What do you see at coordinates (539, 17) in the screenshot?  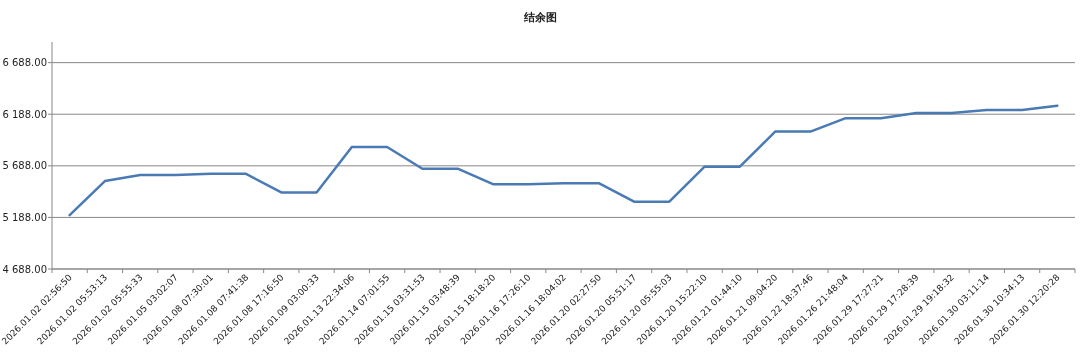 I see `chart-title: 结余图` at bounding box center [539, 17].